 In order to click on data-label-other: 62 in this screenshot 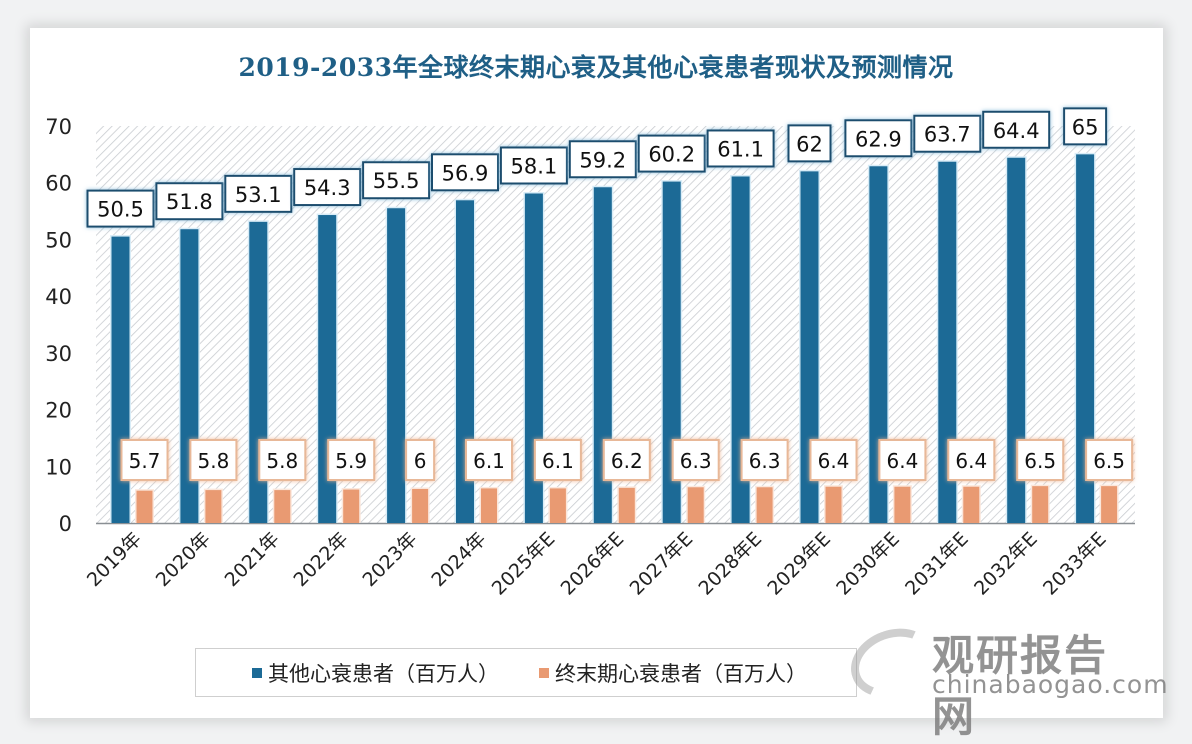, I will do `click(809, 144)`.